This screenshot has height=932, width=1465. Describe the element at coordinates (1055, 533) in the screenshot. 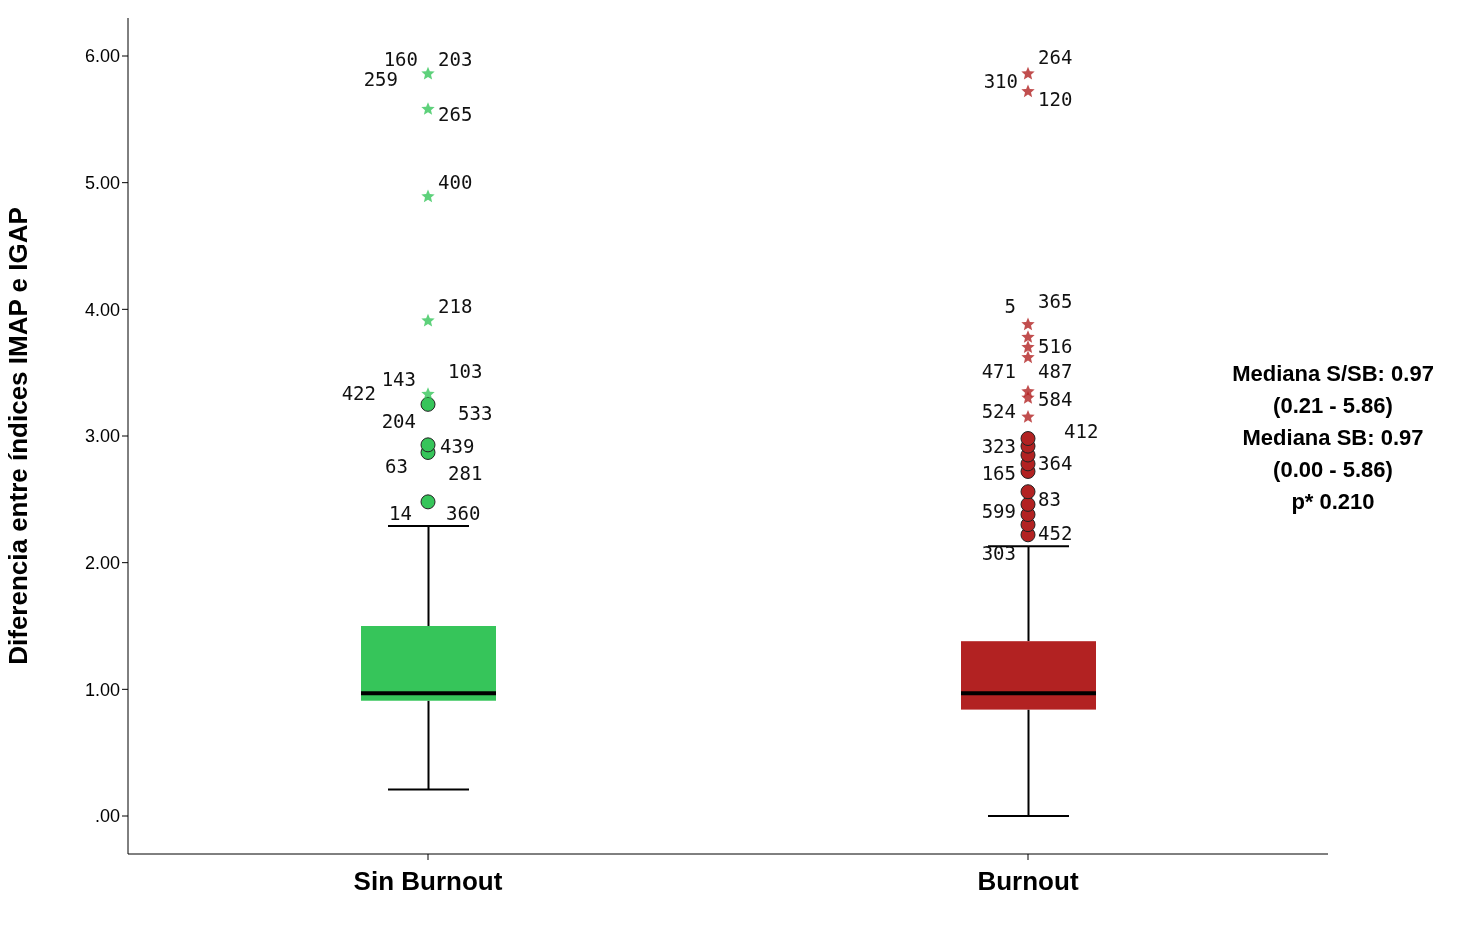

I see `annotation: 452` at that location.